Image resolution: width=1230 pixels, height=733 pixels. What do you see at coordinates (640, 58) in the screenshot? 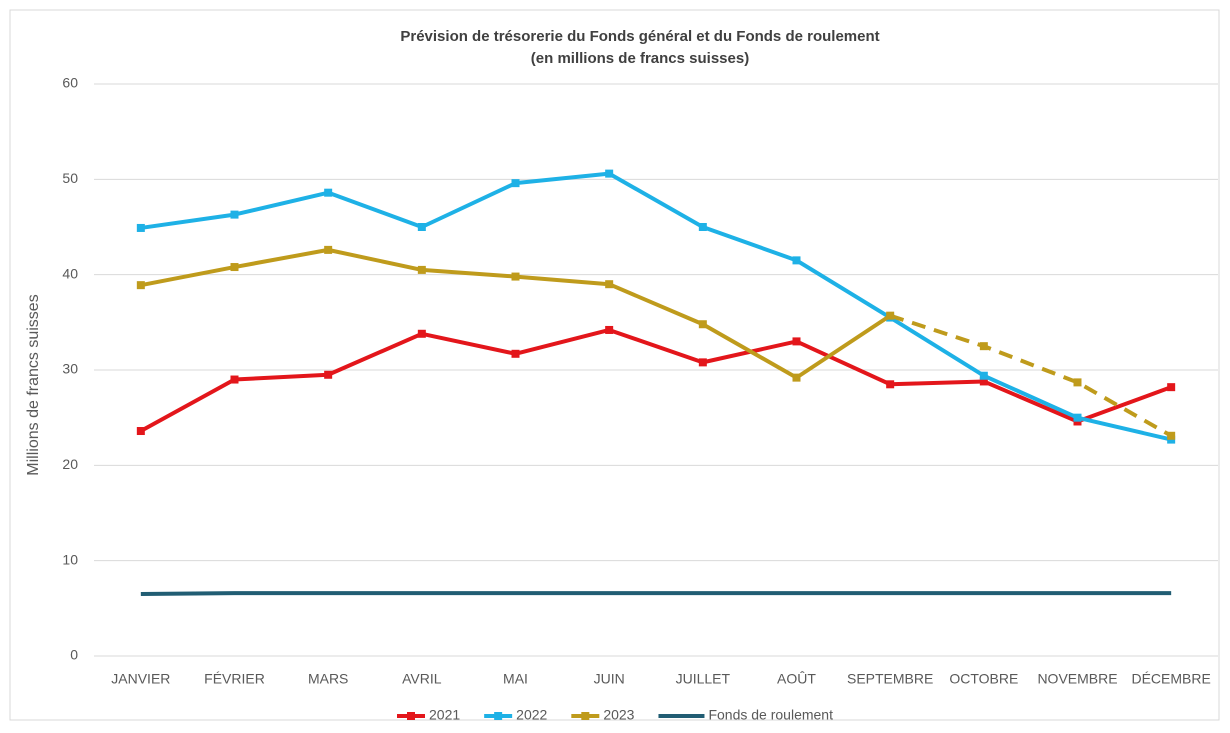
I see `chart-subtitle: (en millions de francs suisses)` at bounding box center [640, 58].